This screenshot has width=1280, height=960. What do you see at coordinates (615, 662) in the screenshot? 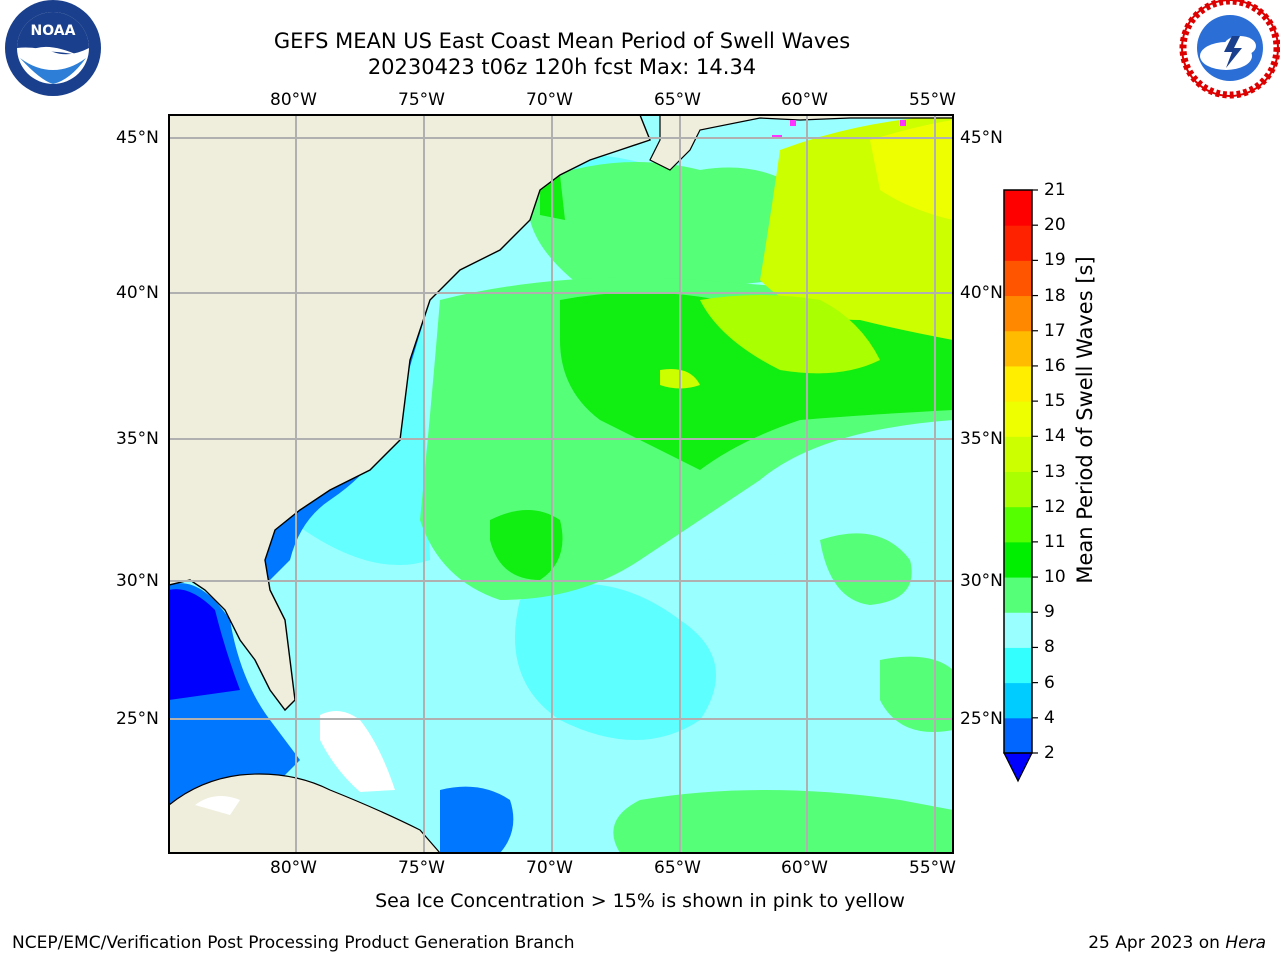
I see `swell-area-cyan` at bounding box center [615, 662].